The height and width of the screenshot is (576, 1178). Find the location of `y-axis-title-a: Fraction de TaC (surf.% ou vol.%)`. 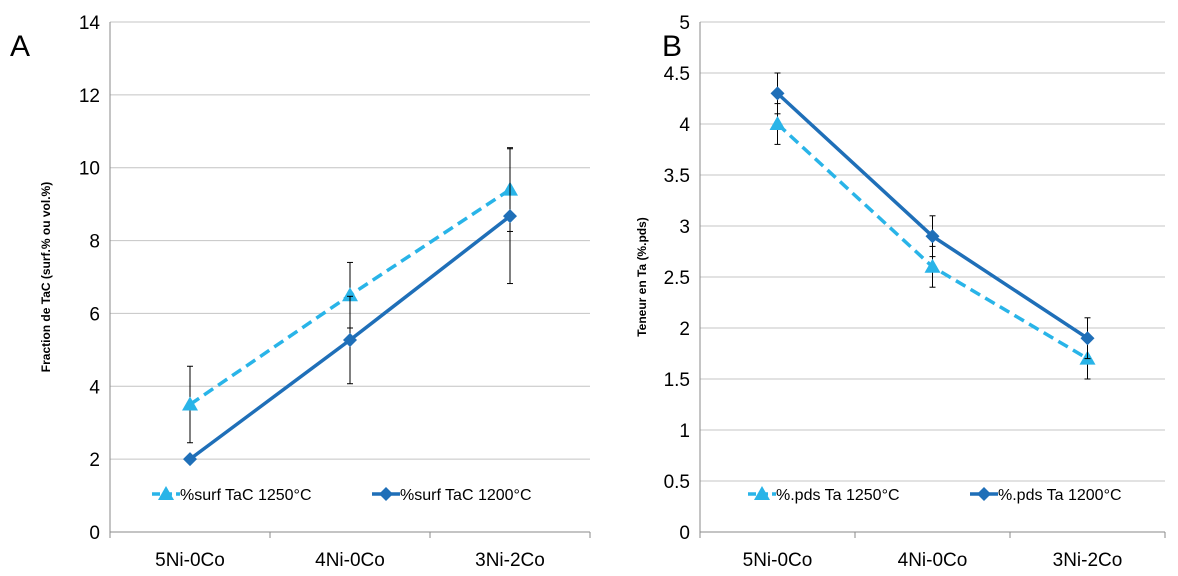

y-axis-title-a: Fraction de TaC (surf.% ou vol.%) is located at coordinates (46, 277).